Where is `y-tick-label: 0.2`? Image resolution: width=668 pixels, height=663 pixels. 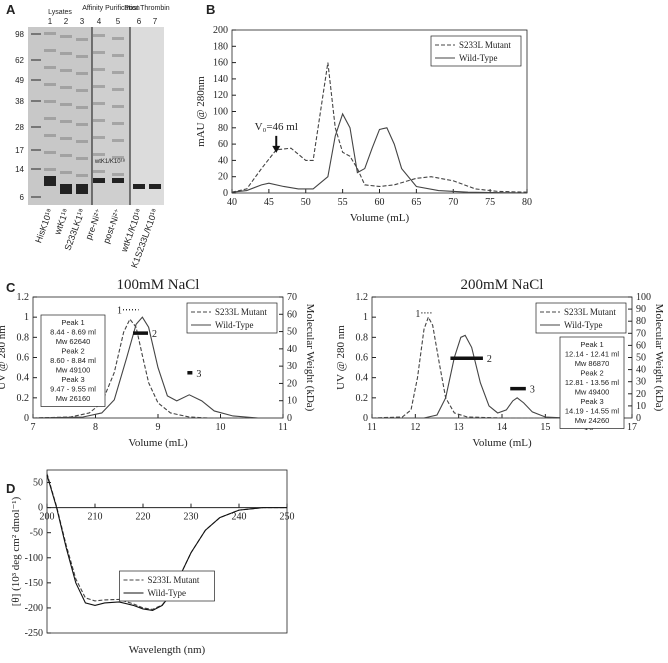 y-tick-label: 0.2 is located at coordinates (23, 398).